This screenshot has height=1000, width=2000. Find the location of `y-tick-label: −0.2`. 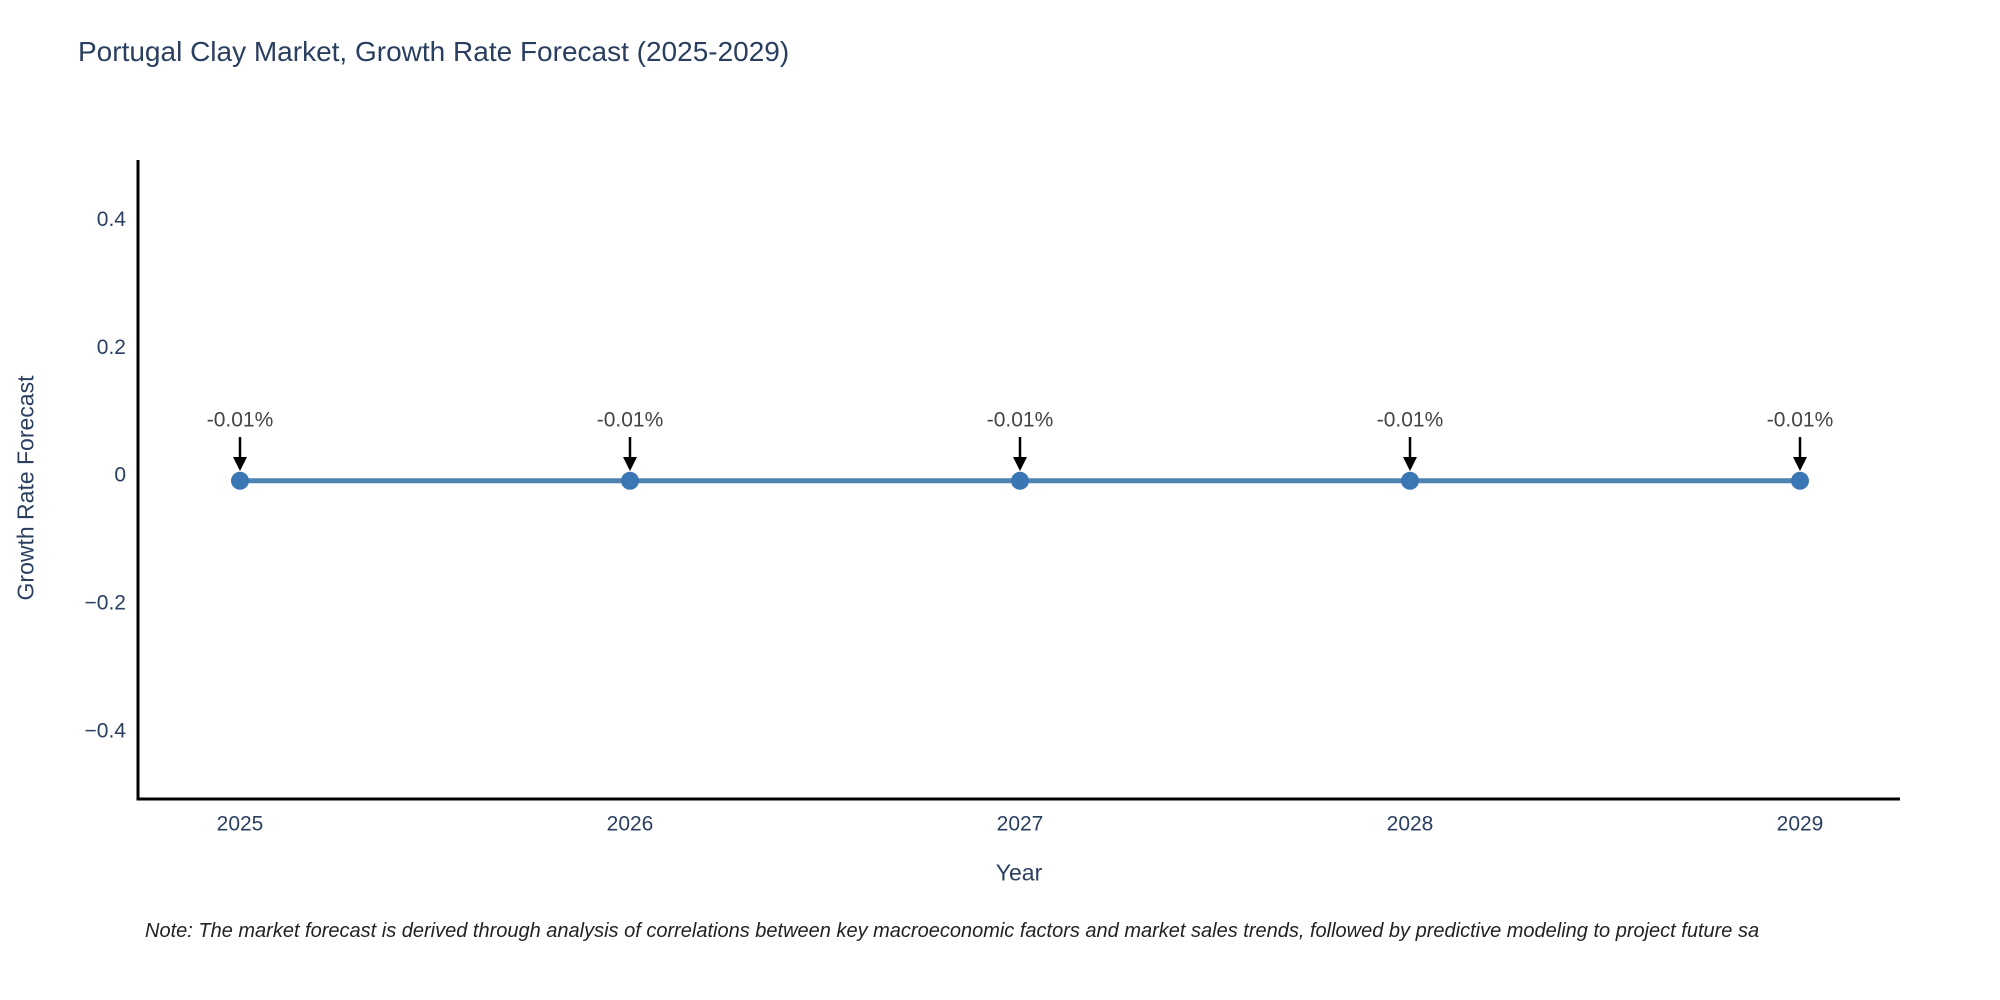

y-tick-label: −0.2 is located at coordinates (105, 603).